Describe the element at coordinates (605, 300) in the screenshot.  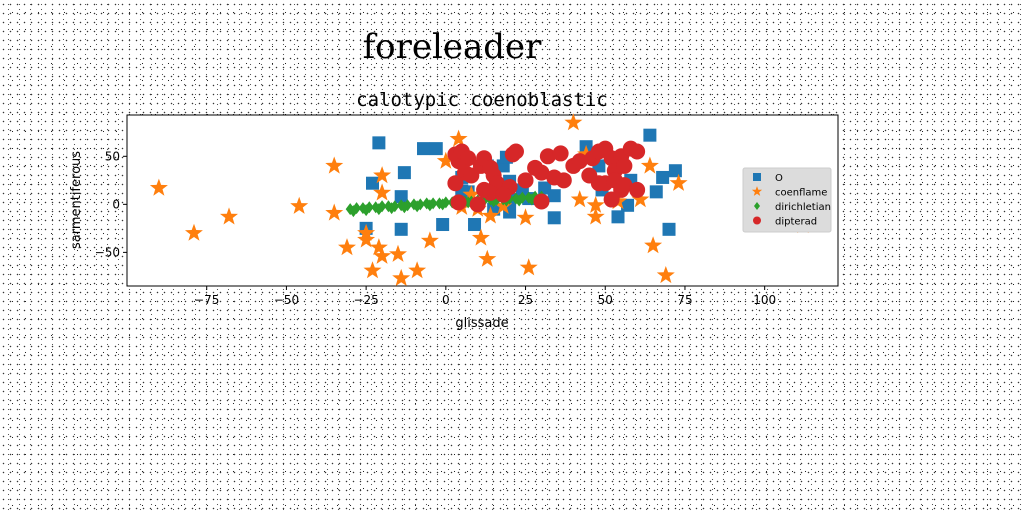
I see `x-tick-label-5: 50` at that location.